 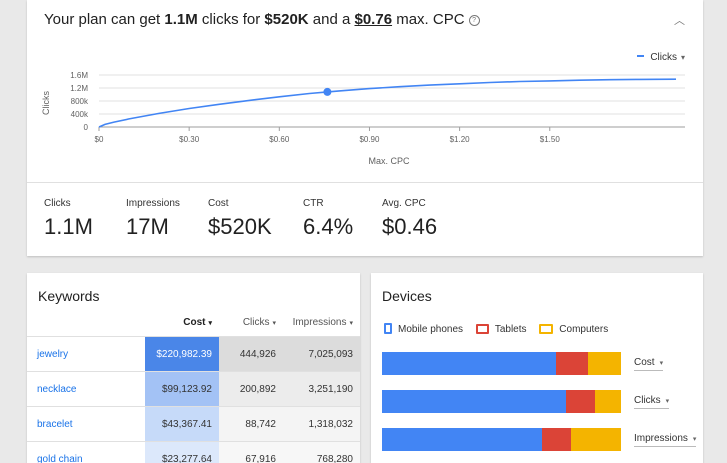 What do you see at coordinates (182, 389) in the screenshot?
I see `cost-cell: $99,123.92` at bounding box center [182, 389].